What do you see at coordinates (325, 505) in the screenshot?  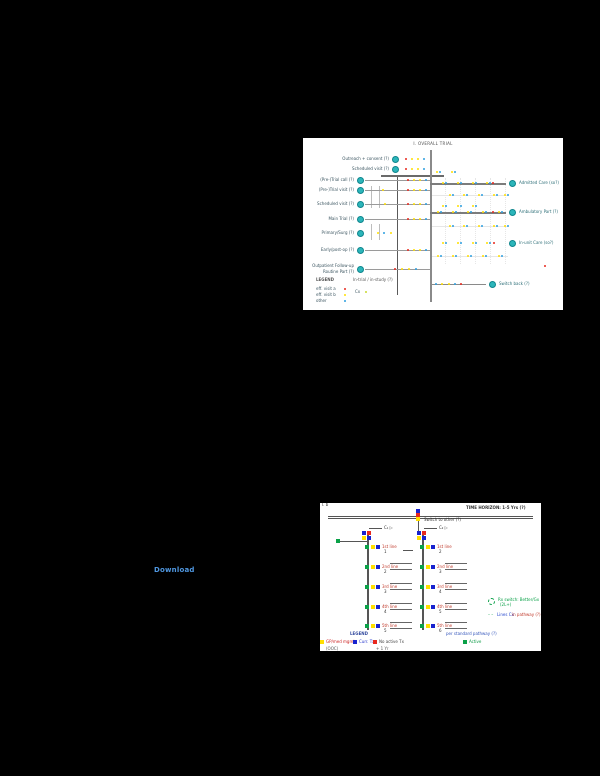 I see `figure2-corner-label: I. b` at bounding box center [325, 505].